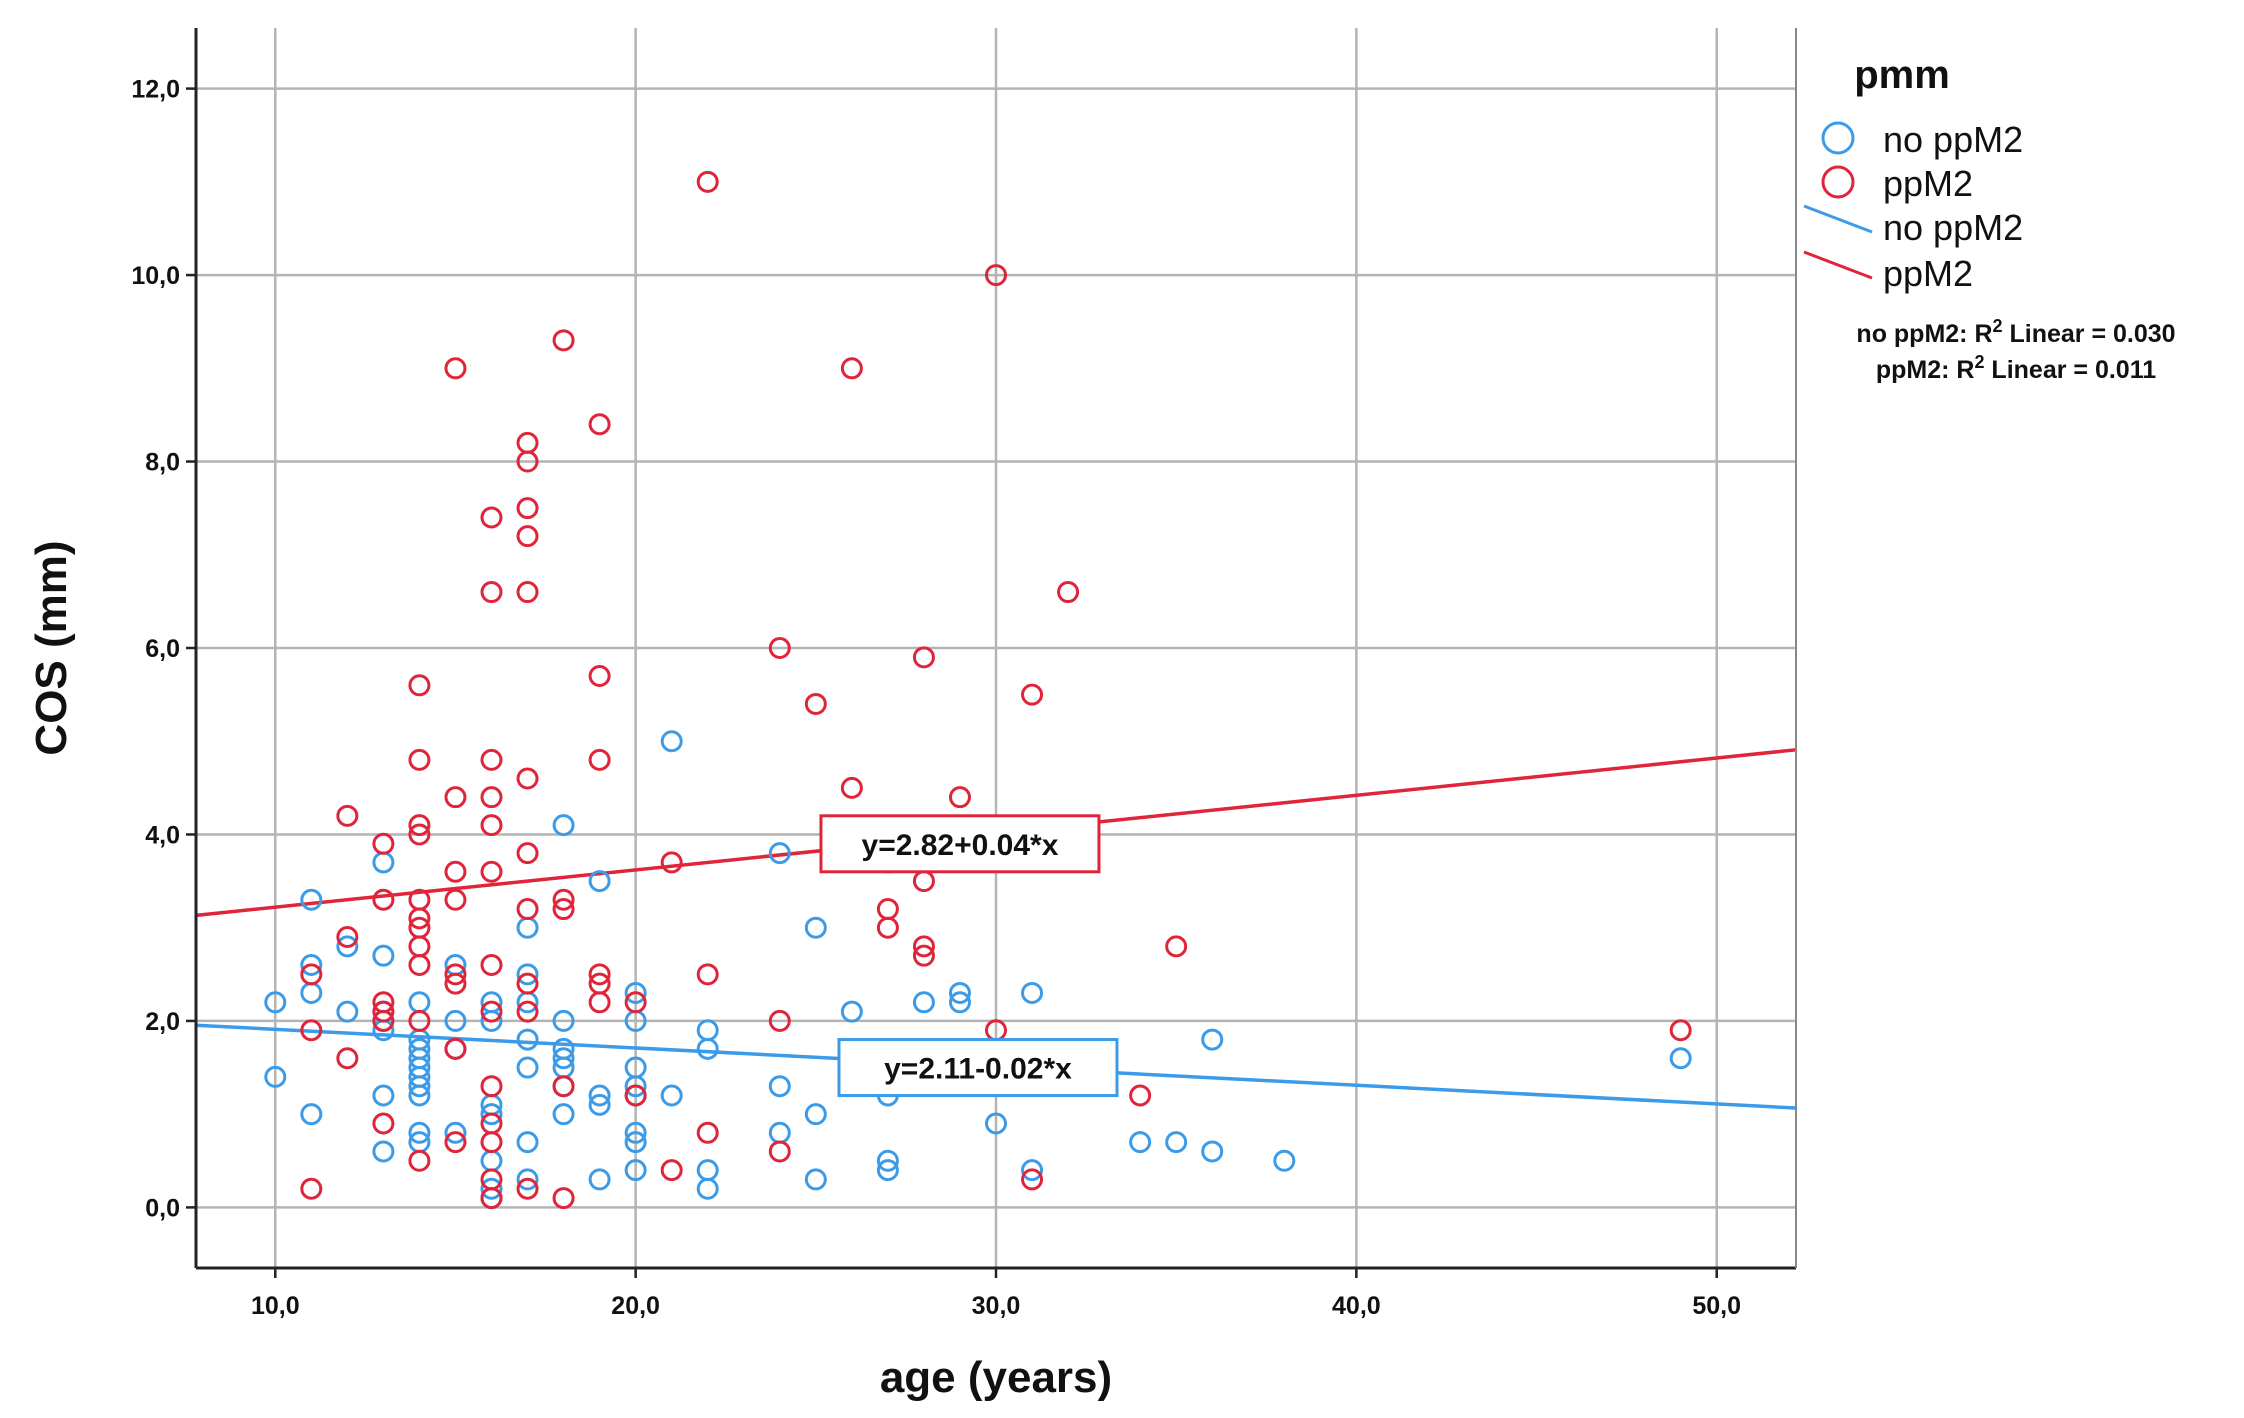  What do you see at coordinates (960, 844) in the screenshot?
I see `fit-label-box` at bounding box center [960, 844].